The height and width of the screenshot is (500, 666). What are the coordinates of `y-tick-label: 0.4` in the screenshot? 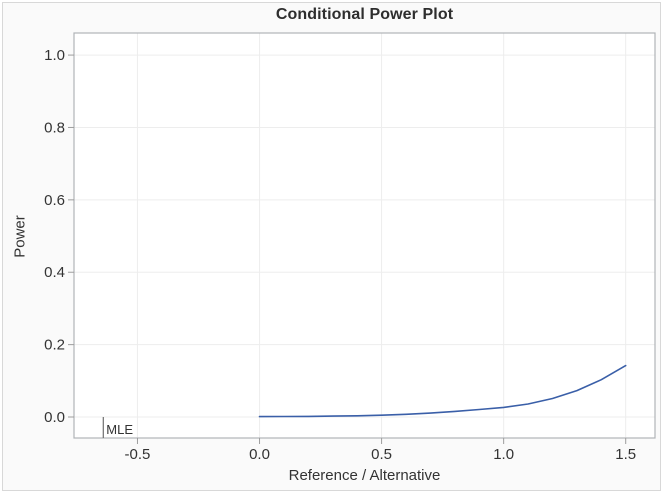 It's located at (54, 272).